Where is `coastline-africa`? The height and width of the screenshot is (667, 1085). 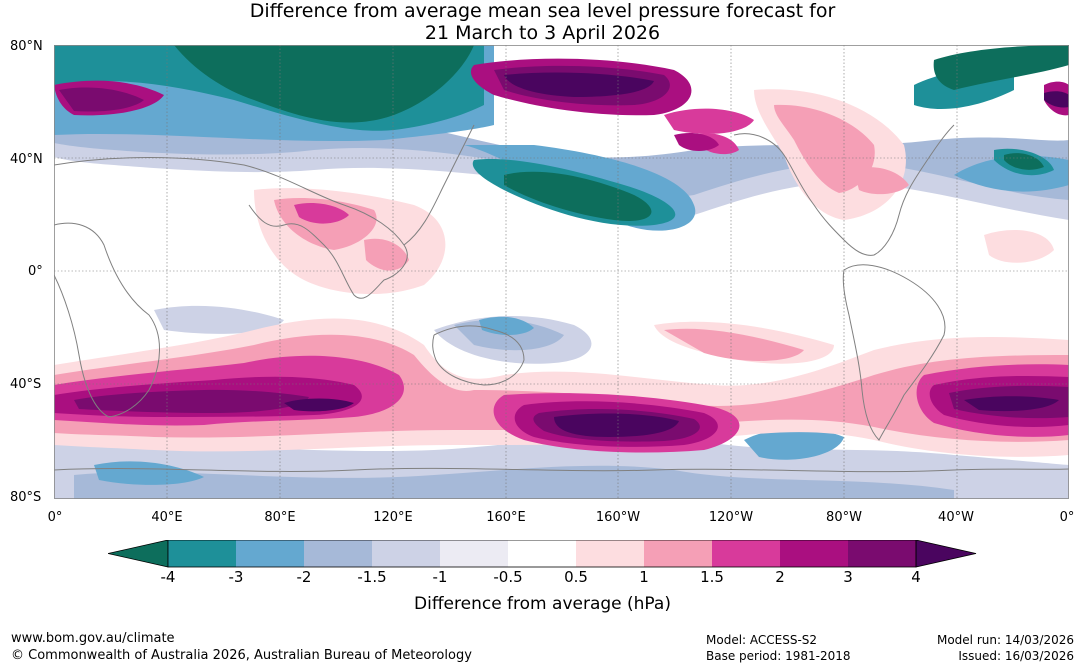 coastline-africa is located at coordinates (107, 320).